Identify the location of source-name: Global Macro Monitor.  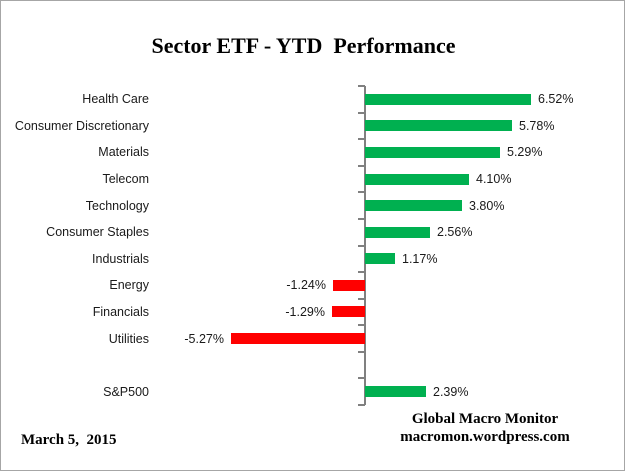
(485, 419).